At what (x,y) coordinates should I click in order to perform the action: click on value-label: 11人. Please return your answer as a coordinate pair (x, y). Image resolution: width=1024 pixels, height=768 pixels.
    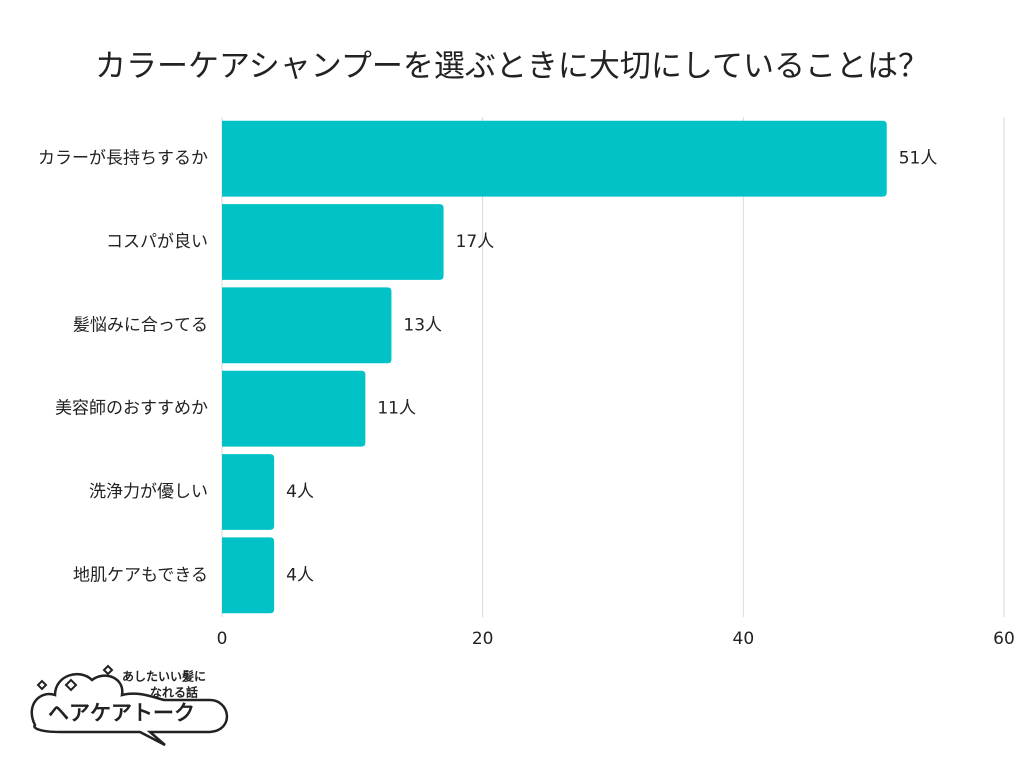
    Looking at the image, I should click on (396, 409).